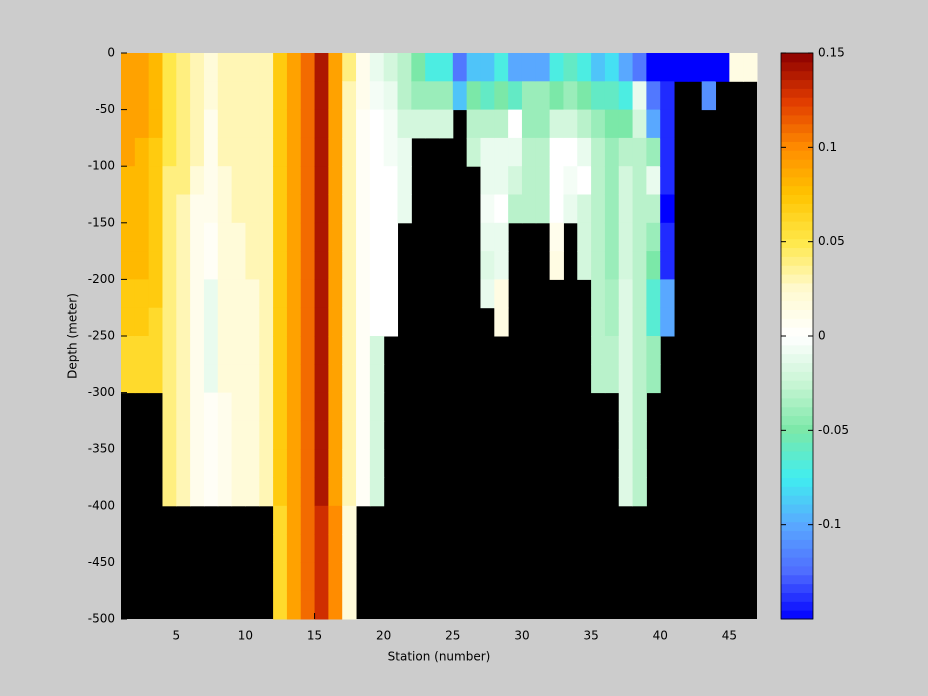 This screenshot has width=928, height=696. Describe the element at coordinates (452, 636) in the screenshot. I see `x-tick-label: 25` at that location.